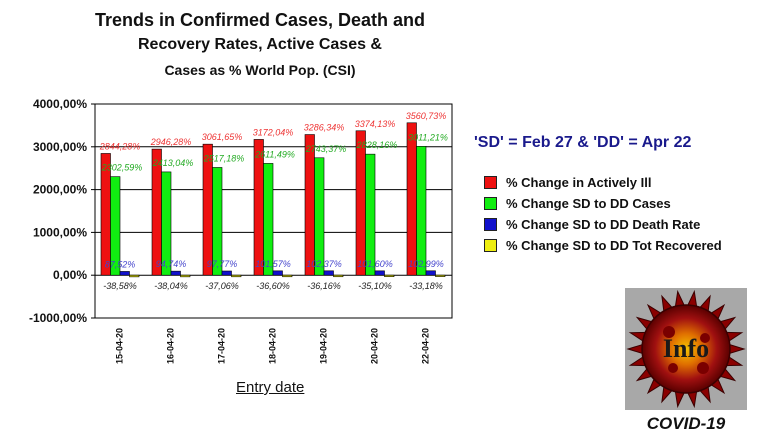 This screenshot has width=757, height=441. Describe the element at coordinates (377, 145) in the screenshot. I see `data-label: 2828,16%` at that location.